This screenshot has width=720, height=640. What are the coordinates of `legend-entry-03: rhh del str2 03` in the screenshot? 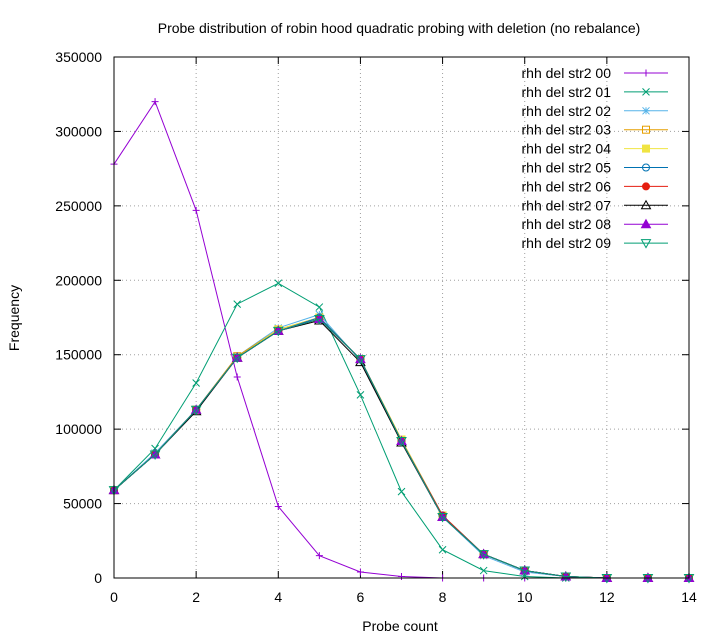 It's located at (595, 130).